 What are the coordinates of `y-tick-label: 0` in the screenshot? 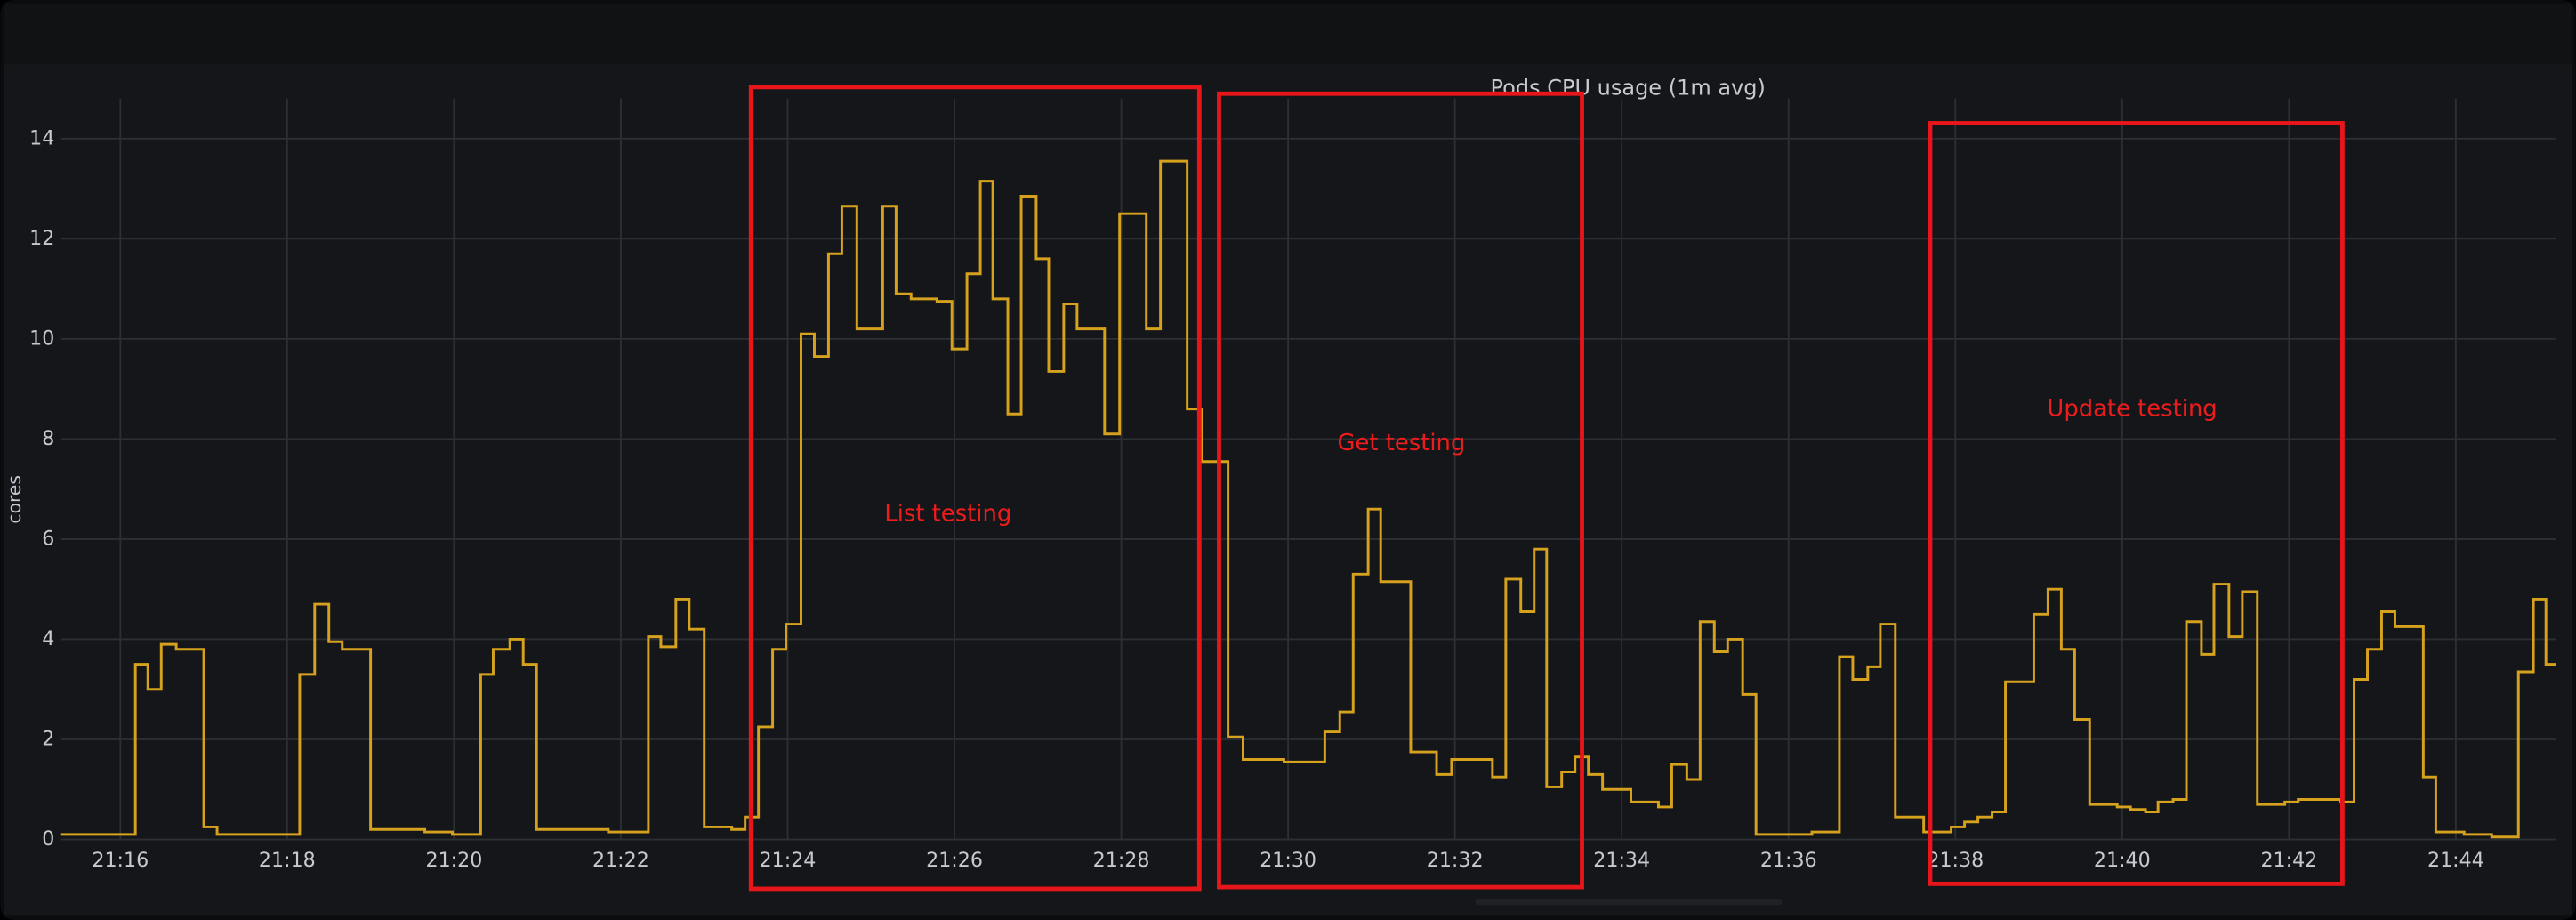 It's located at (48, 839).